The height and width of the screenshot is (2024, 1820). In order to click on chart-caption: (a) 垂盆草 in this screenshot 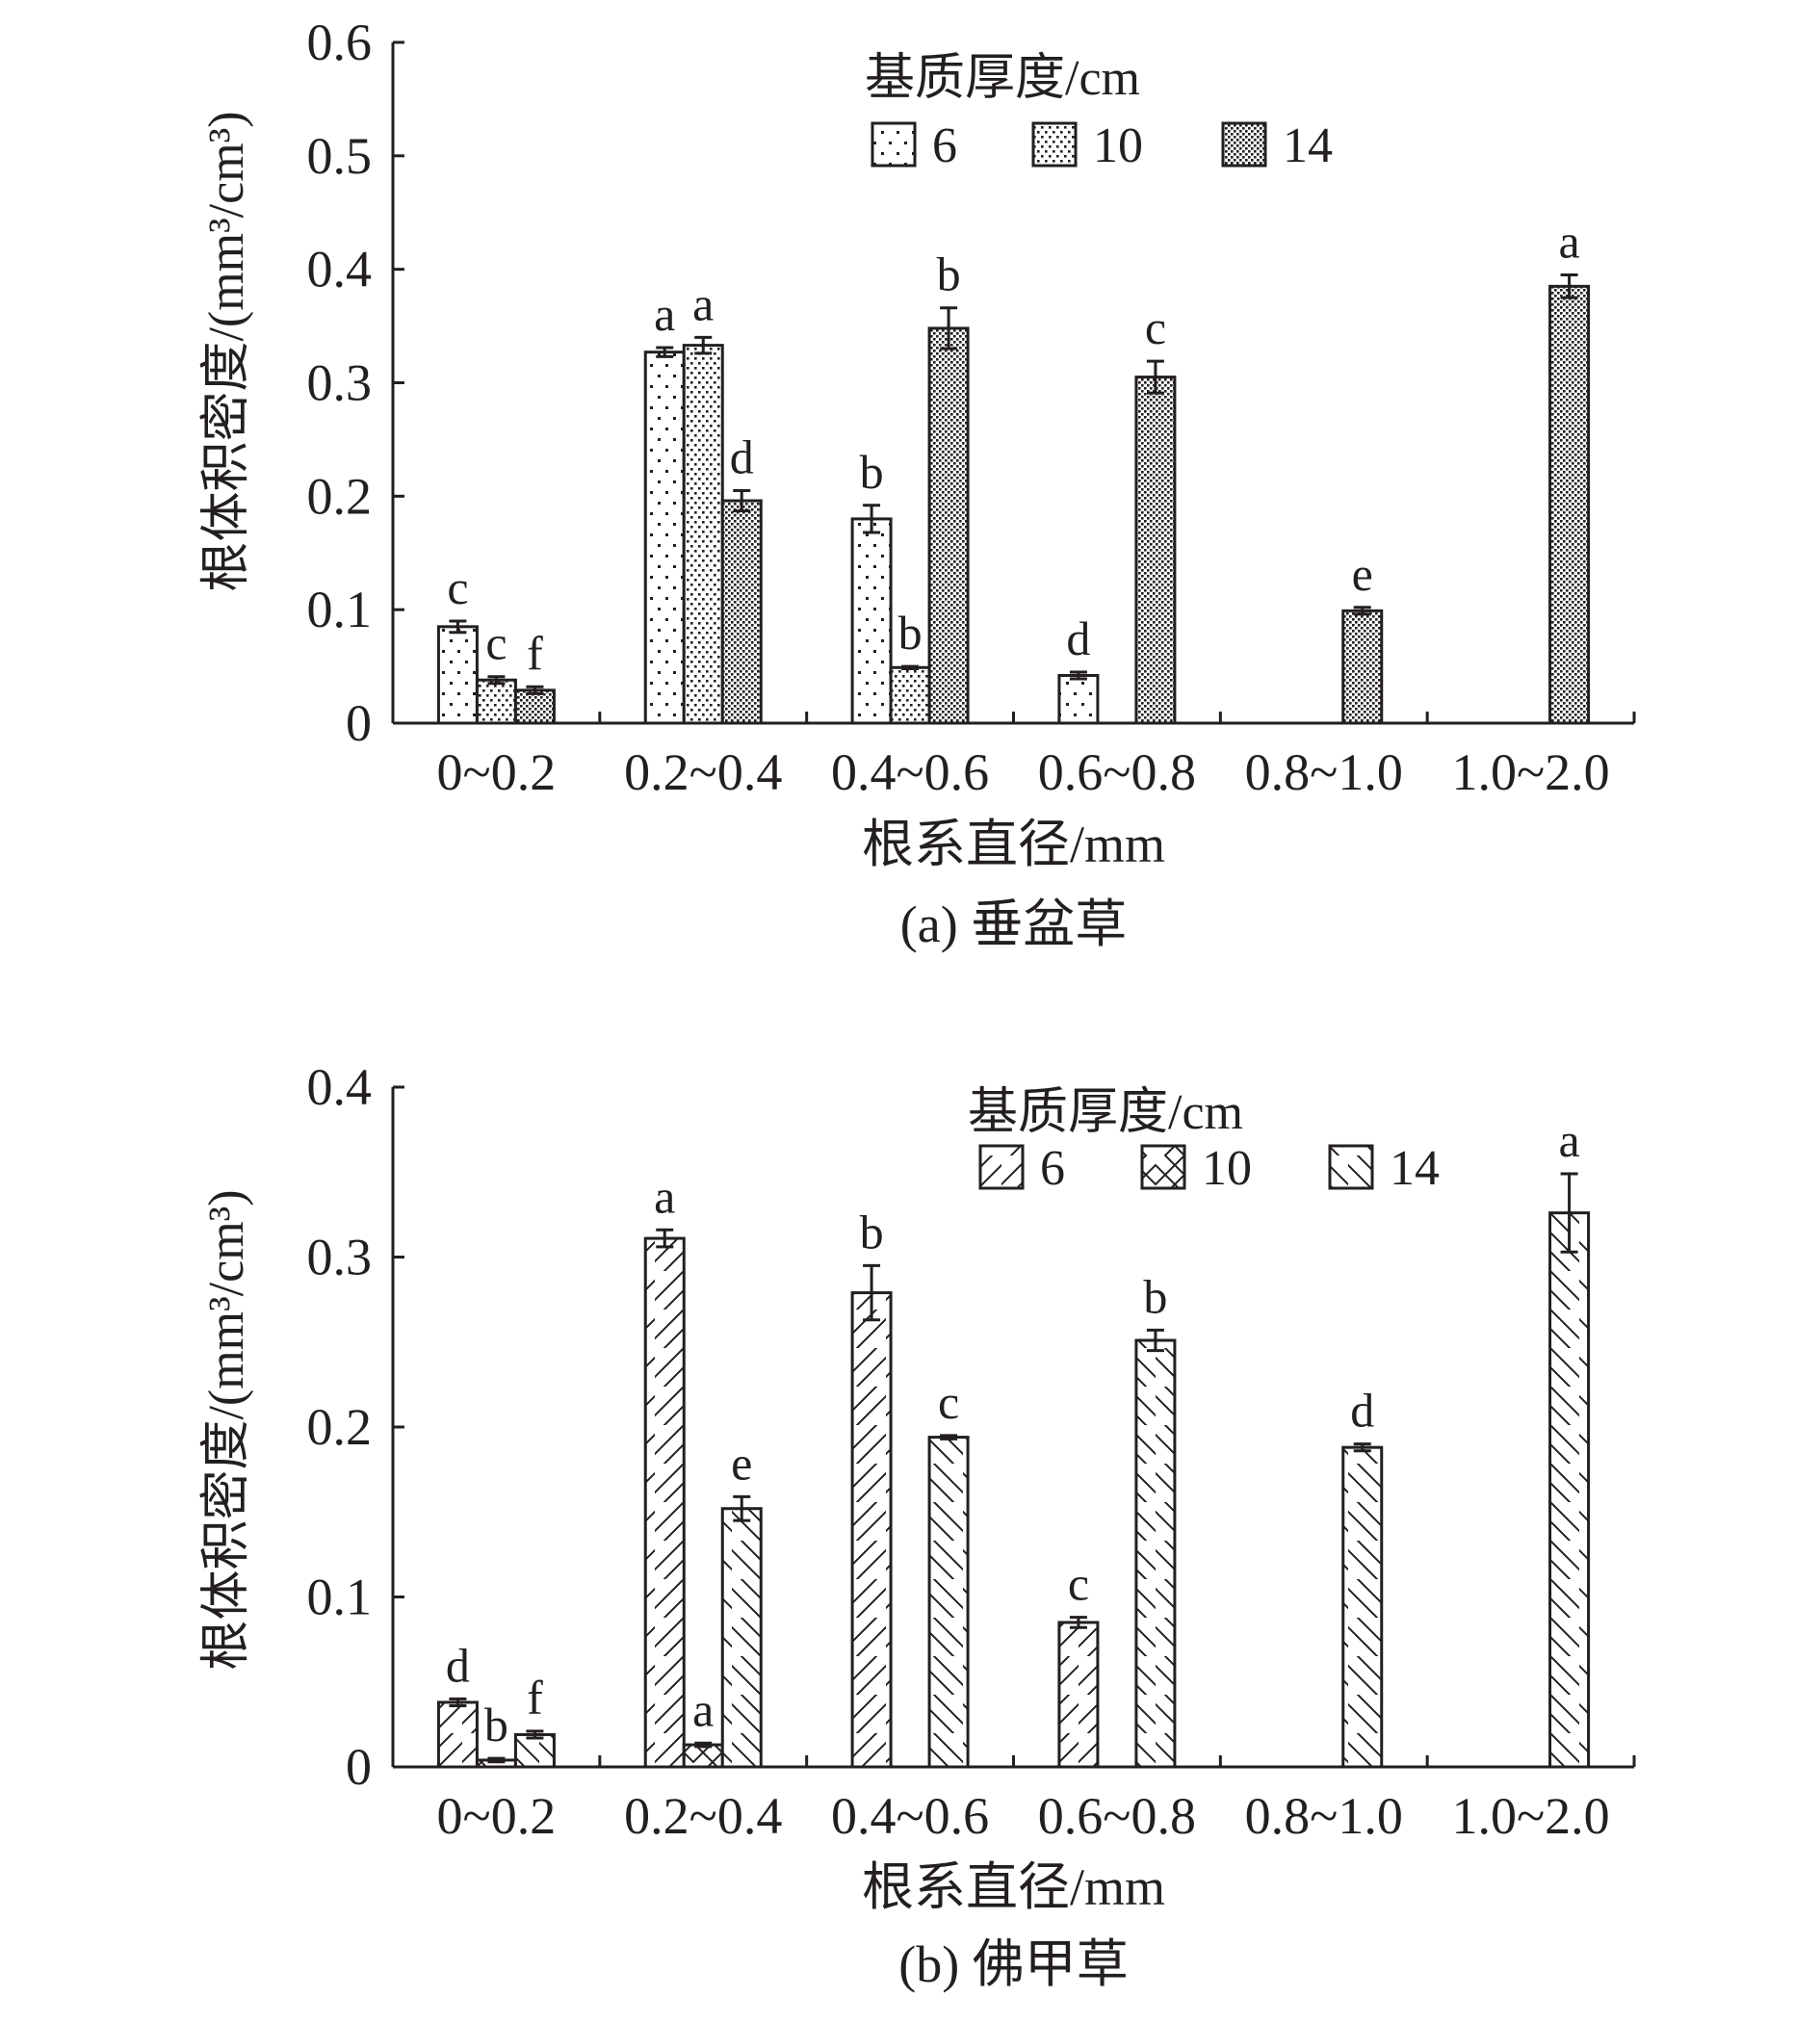, I will do `click(1013, 924)`.